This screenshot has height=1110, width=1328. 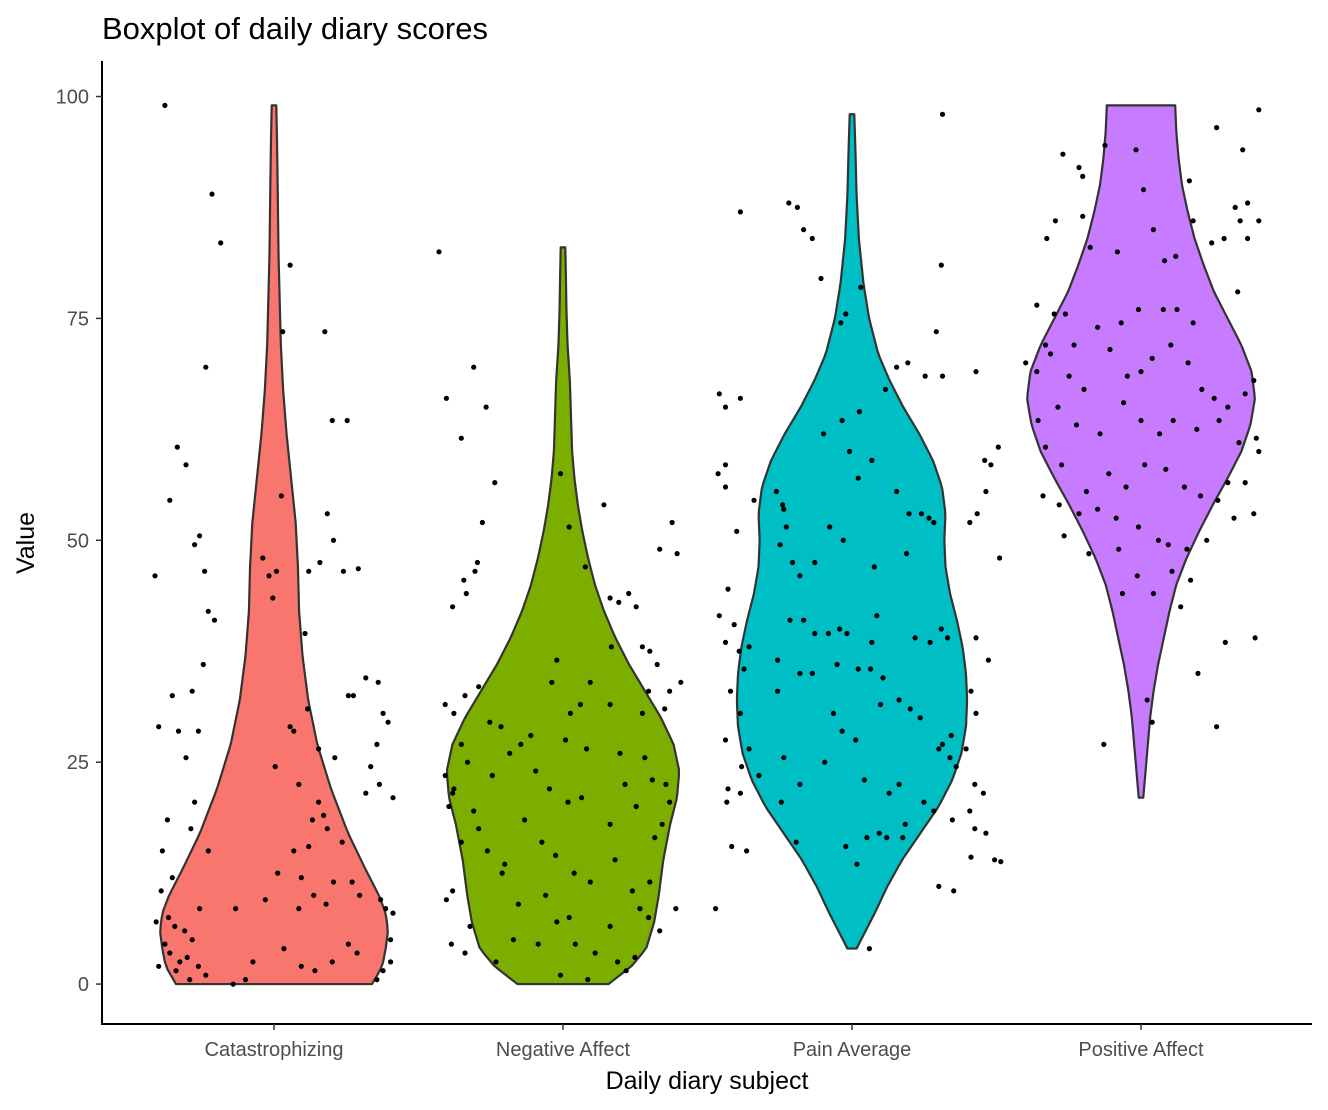 I want to click on y-tick-label: 50, so click(x=78, y=541).